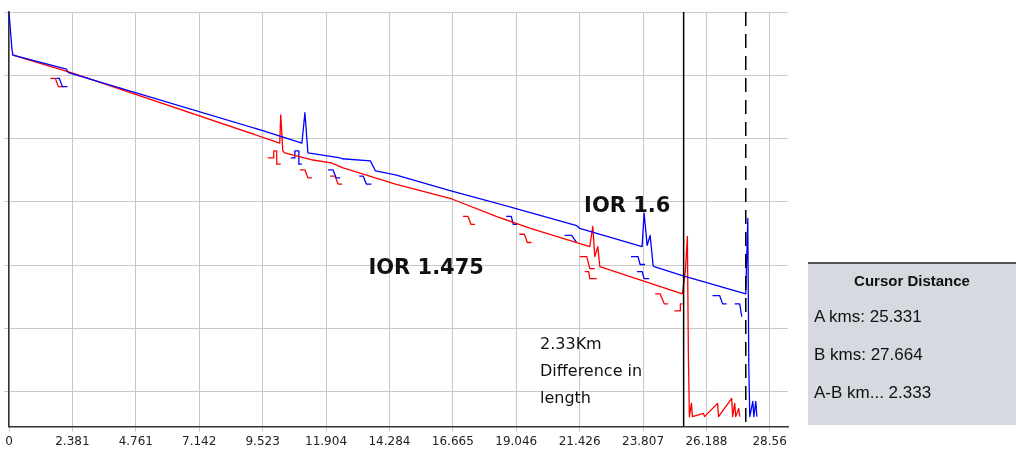 This screenshot has width=1016, height=454. Describe the element at coordinates (452, 440) in the screenshot. I see `x-tick-label: 16.665` at that location.